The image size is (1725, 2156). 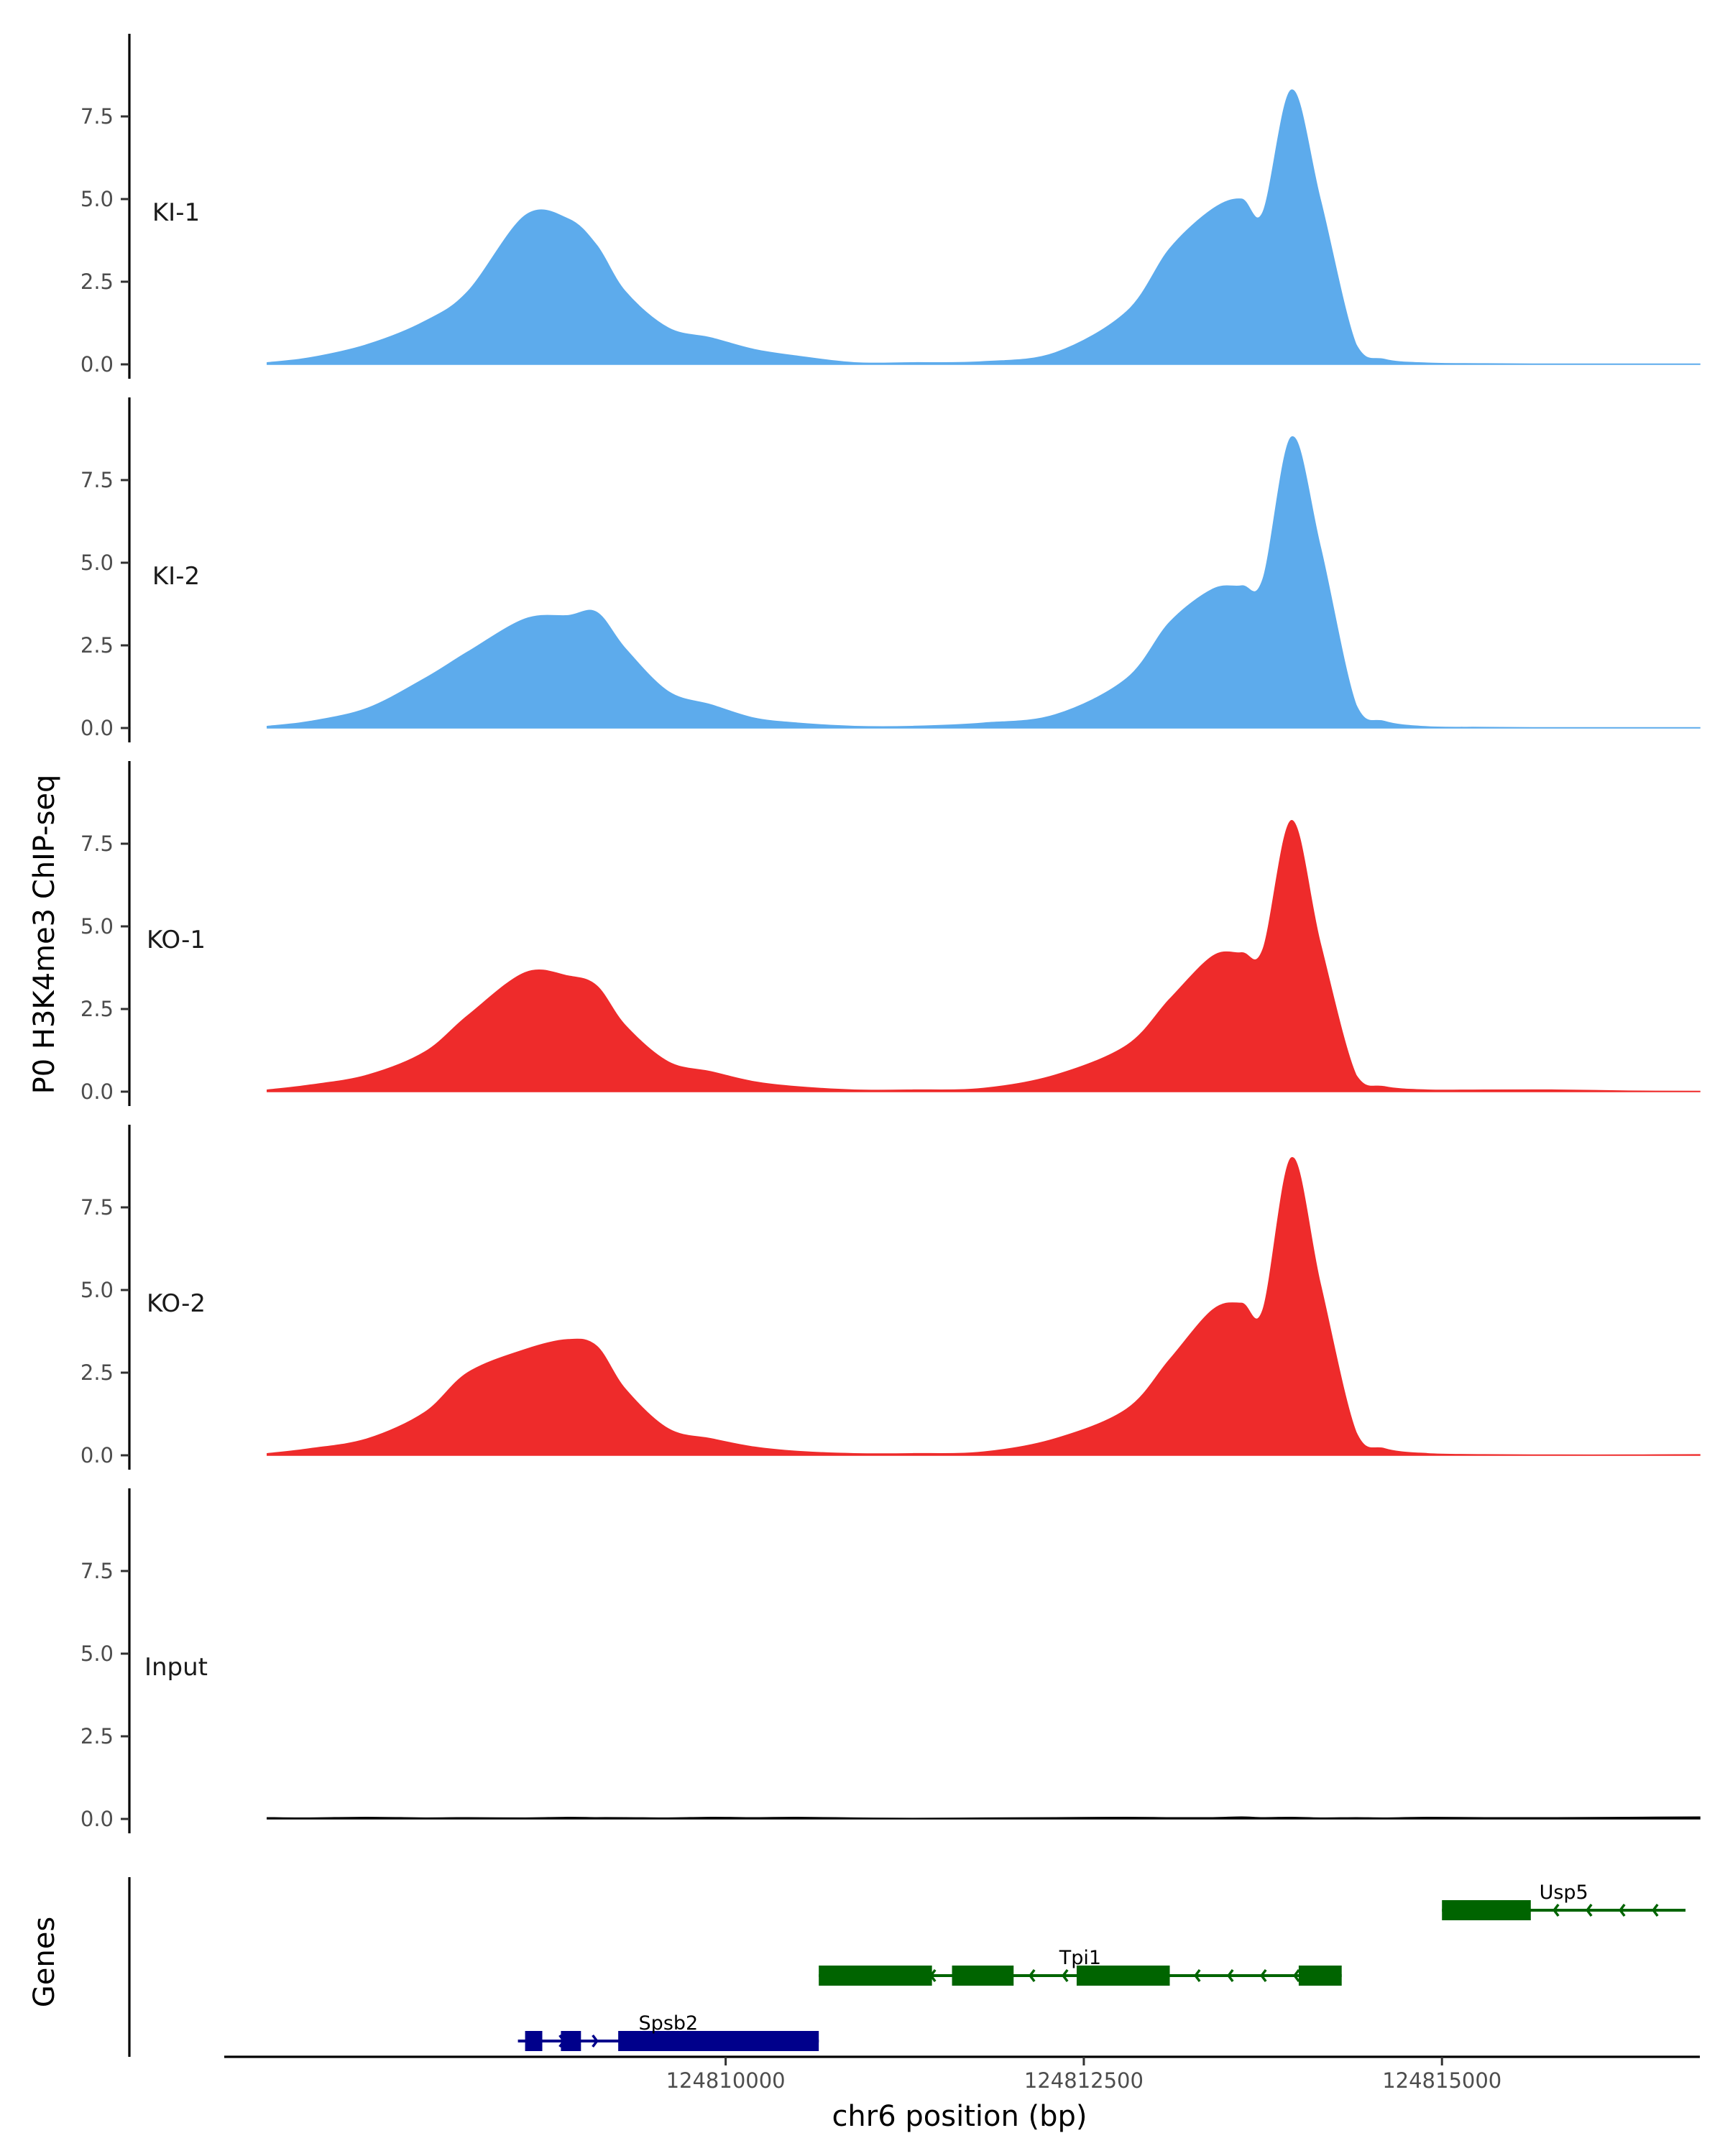 What do you see at coordinates (726, 2080) in the screenshot?
I see `x-tick-label: 124810000` at bounding box center [726, 2080].